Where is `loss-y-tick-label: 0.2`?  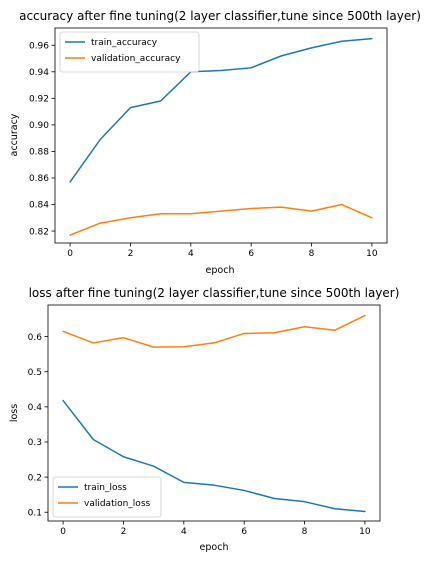
loss-y-tick-label: 0.2 is located at coordinates (35, 478).